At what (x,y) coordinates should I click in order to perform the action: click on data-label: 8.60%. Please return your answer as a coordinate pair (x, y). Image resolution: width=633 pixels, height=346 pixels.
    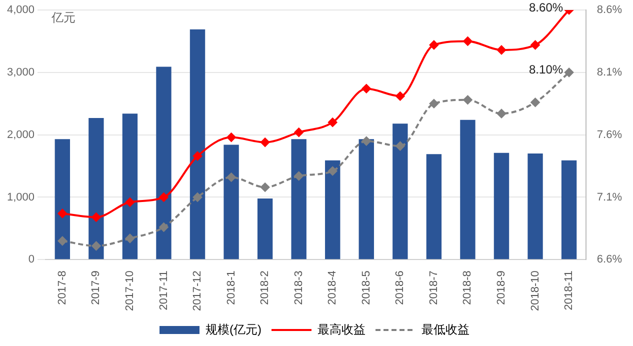
    Looking at the image, I should click on (546, 7).